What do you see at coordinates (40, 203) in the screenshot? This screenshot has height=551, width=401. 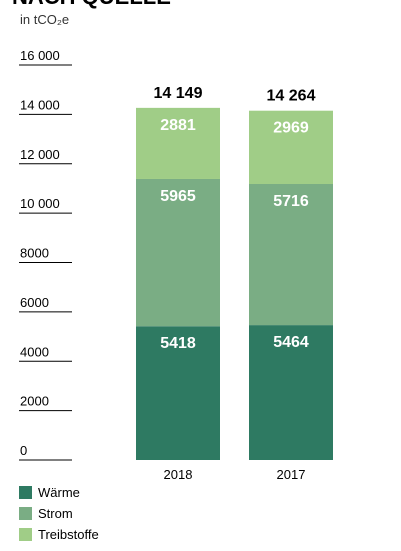 I see `y-tick-label: 10 000` at bounding box center [40, 203].